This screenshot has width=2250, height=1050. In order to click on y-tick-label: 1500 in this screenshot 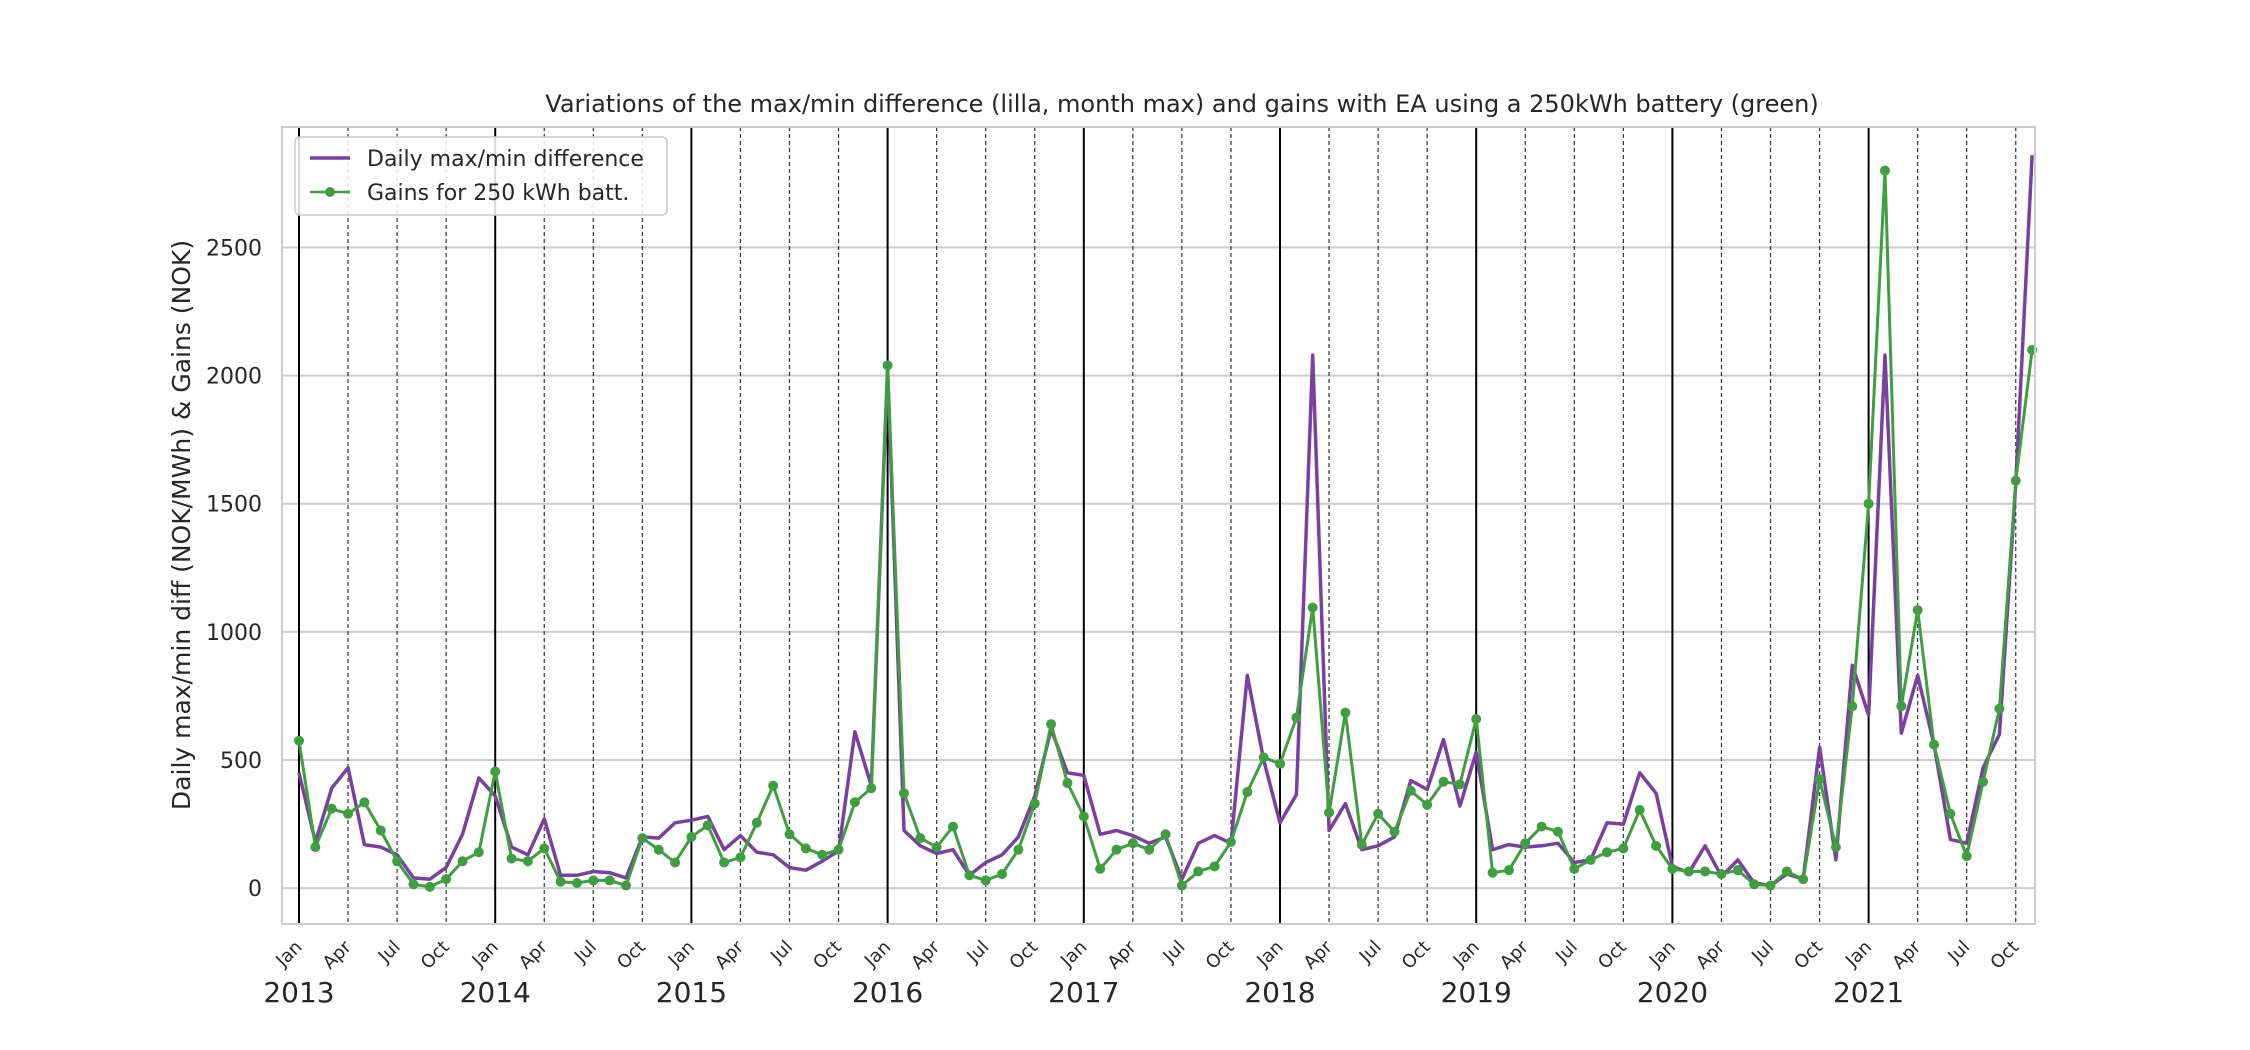, I will do `click(234, 505)`.